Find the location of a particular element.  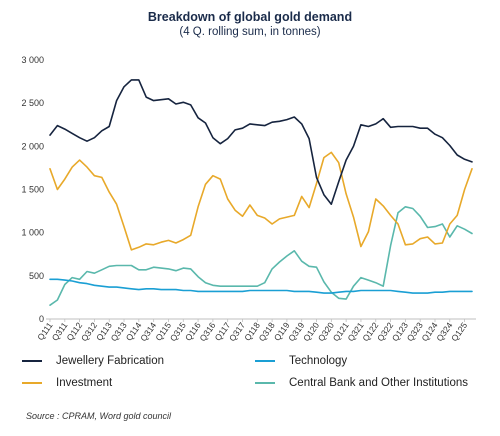

legend-label-central-bank: Central Bank and Other Institutions is located at coordinates (378, 383).